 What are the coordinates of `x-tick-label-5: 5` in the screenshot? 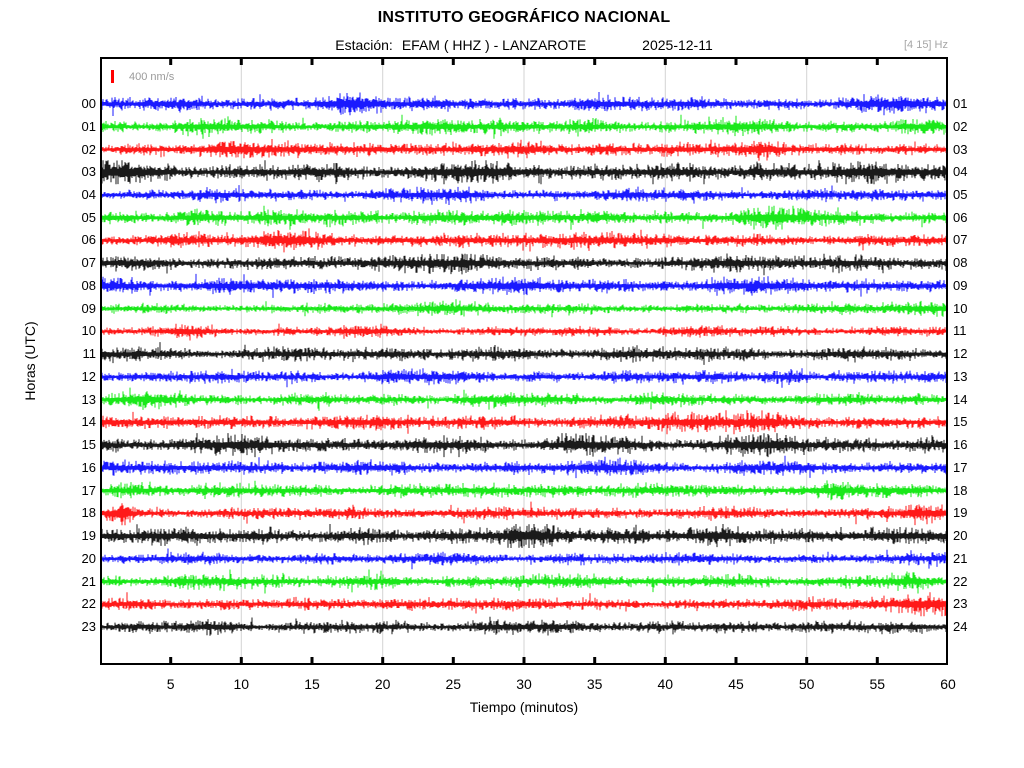 It's located at (170, 684).